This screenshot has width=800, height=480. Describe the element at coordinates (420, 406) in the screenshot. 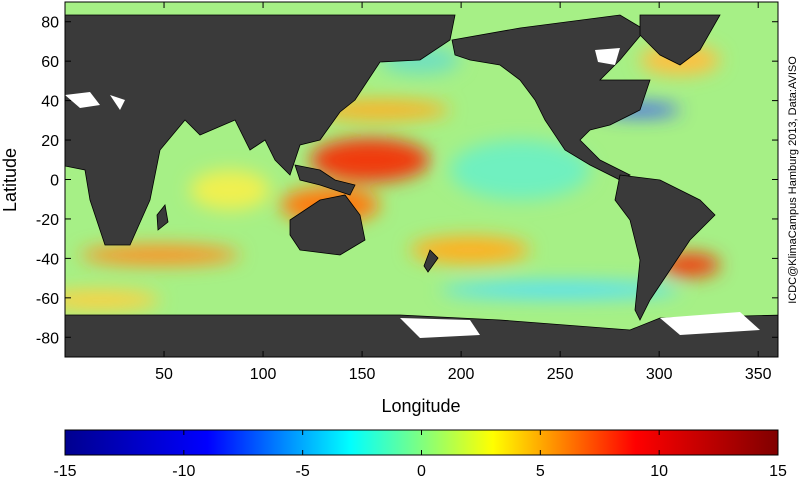

I see `x-axis-label: Longitude` at that location.